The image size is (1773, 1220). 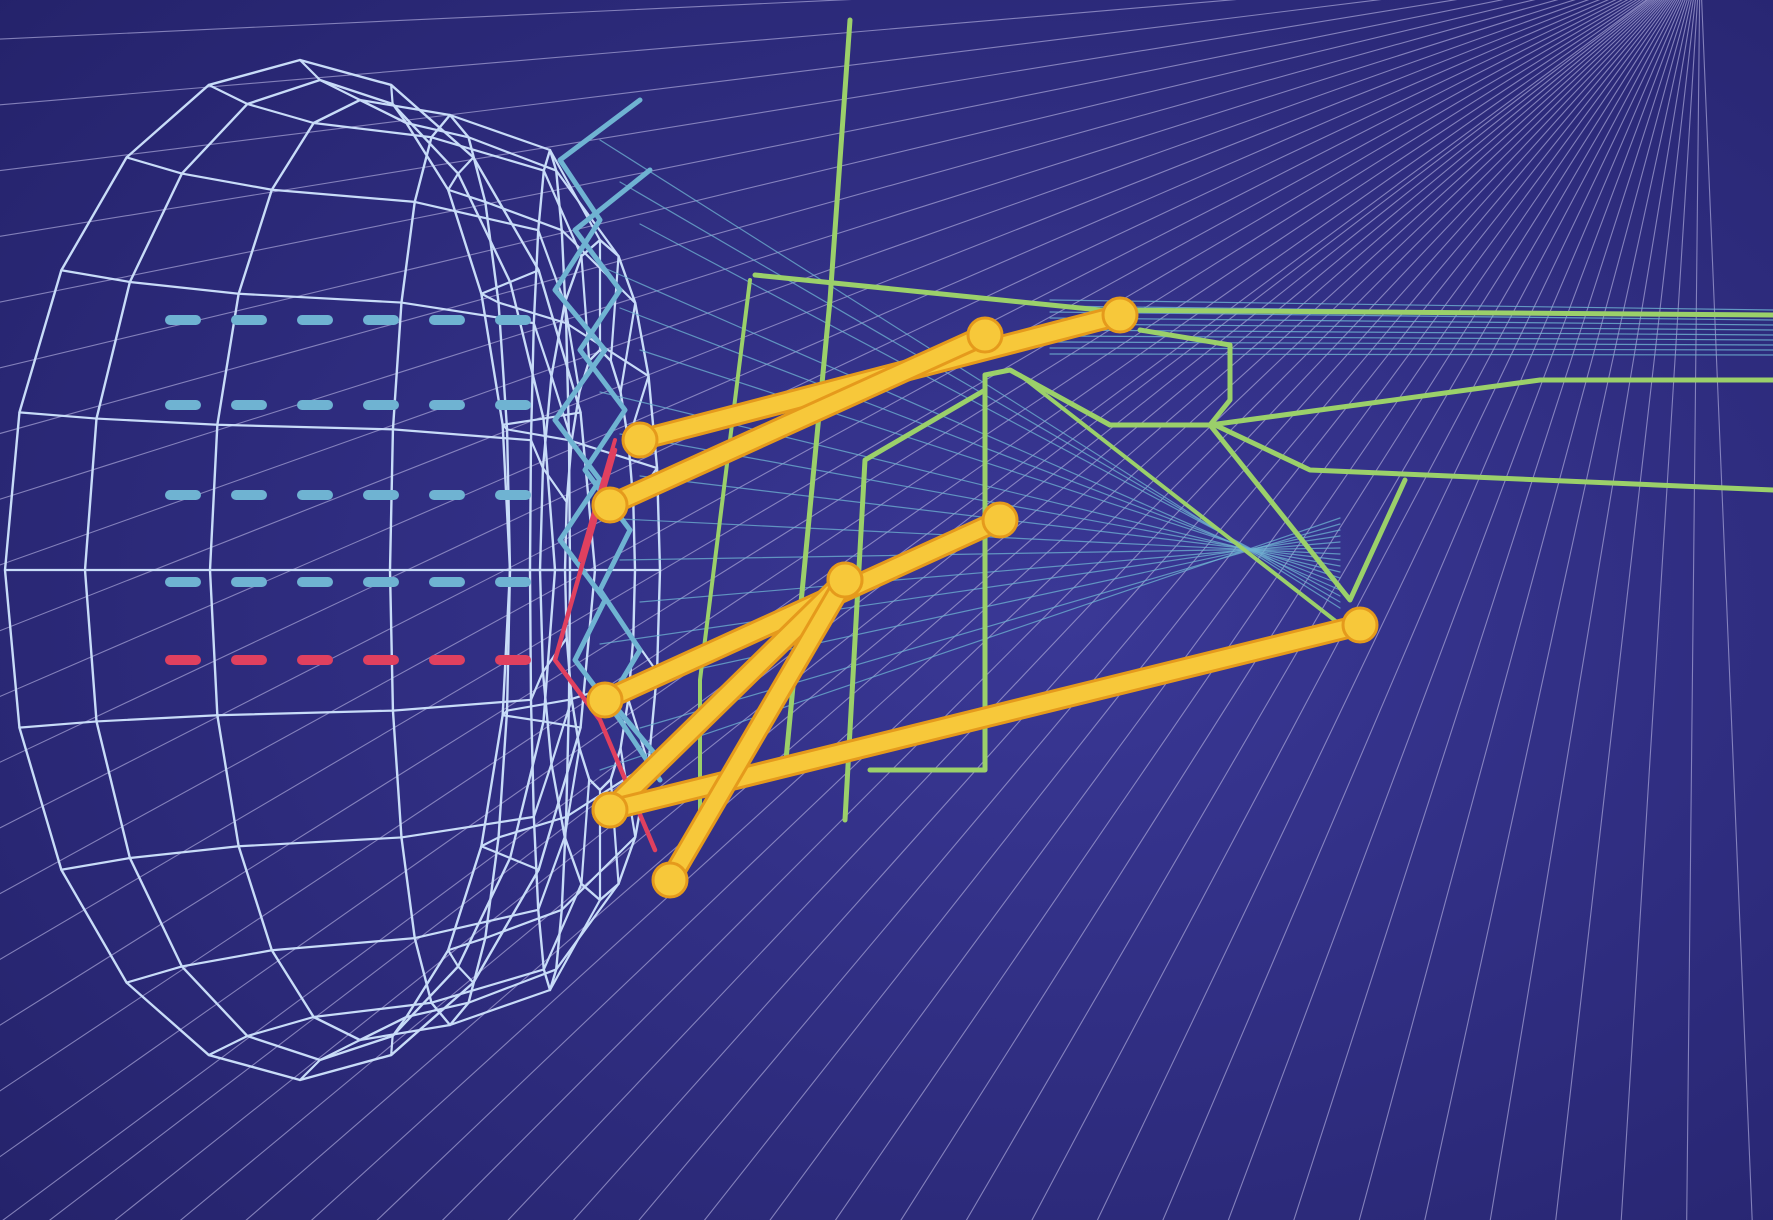 I want to click on finger-bone-middle, so click(x=797, y=420).